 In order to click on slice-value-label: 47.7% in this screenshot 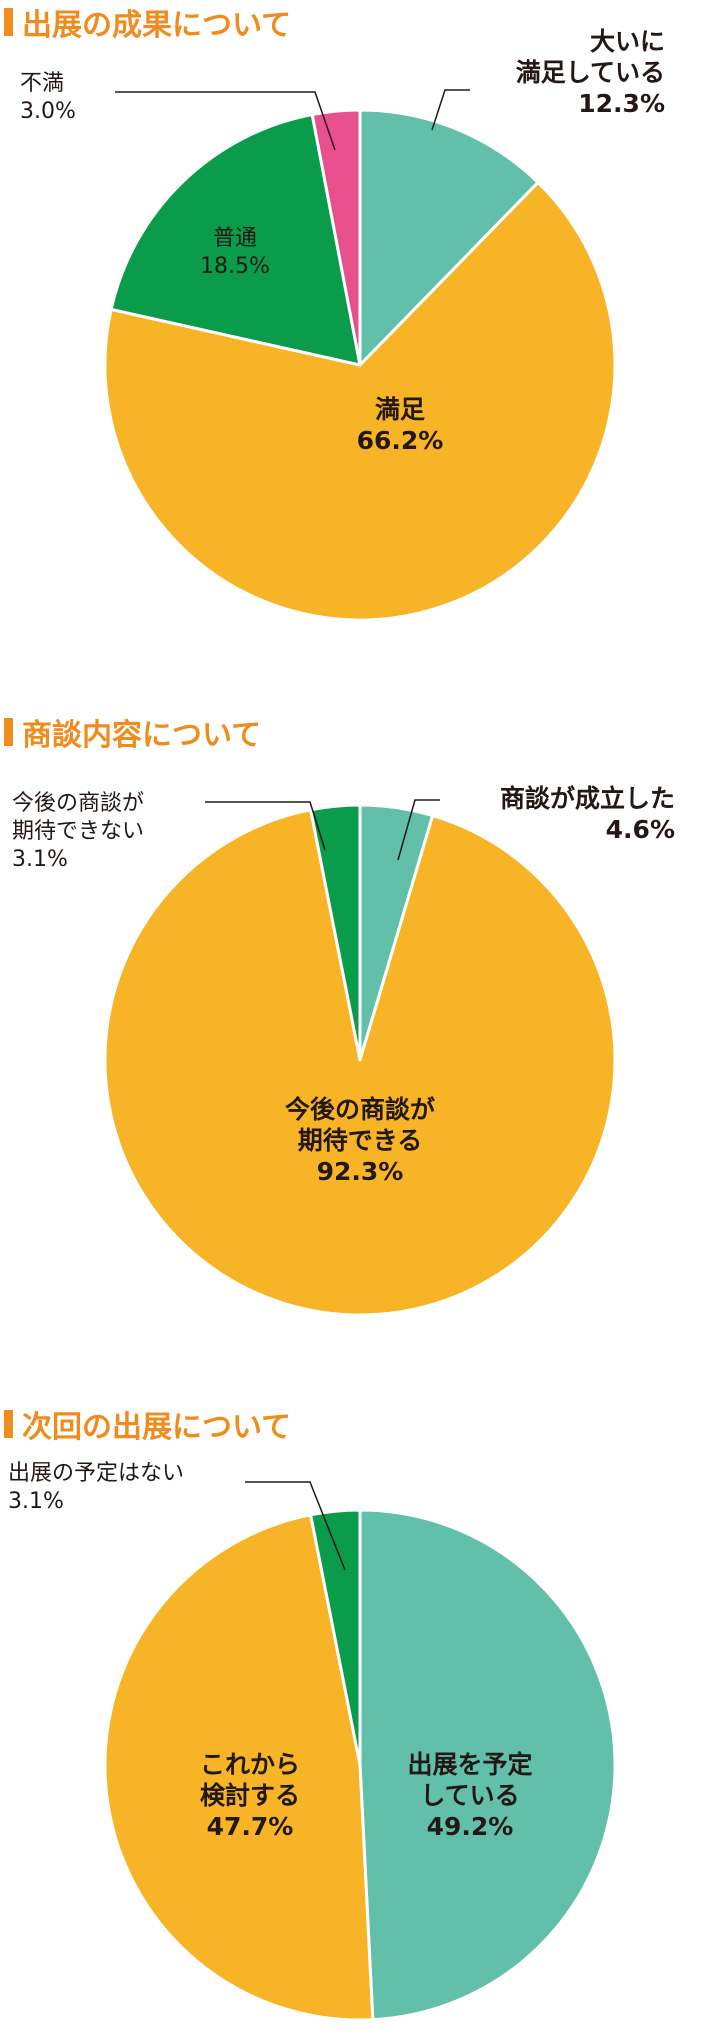, I will do `click(250, 1826)`.